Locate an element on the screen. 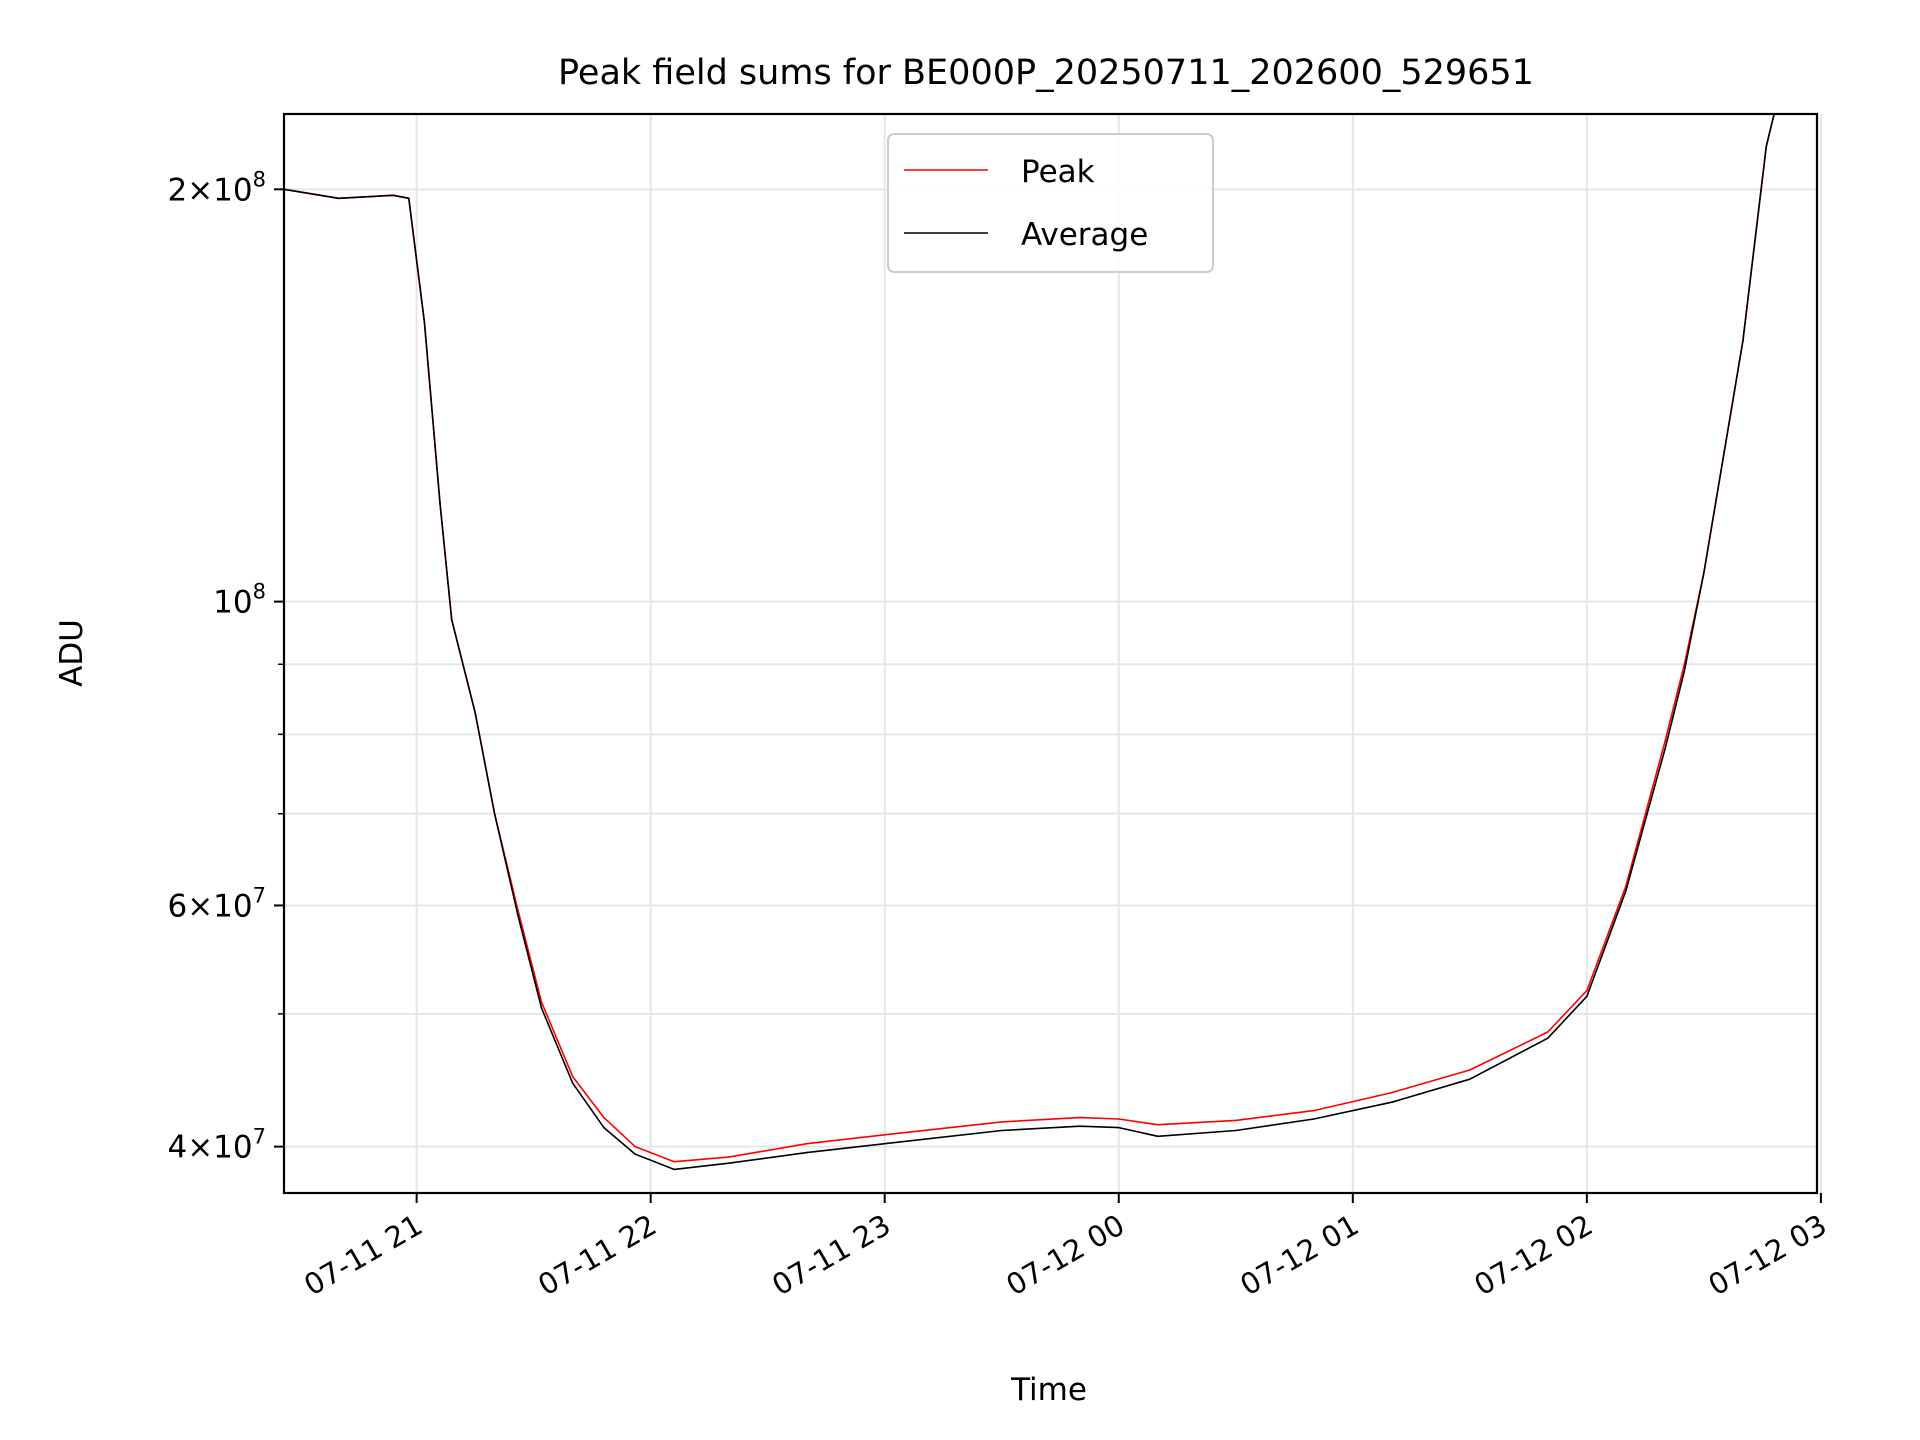 This screenshot has width=1920, height=1440. y-axis-ticks: 2×108 108 6×107 4×107 is located at coordinates (225, 666).